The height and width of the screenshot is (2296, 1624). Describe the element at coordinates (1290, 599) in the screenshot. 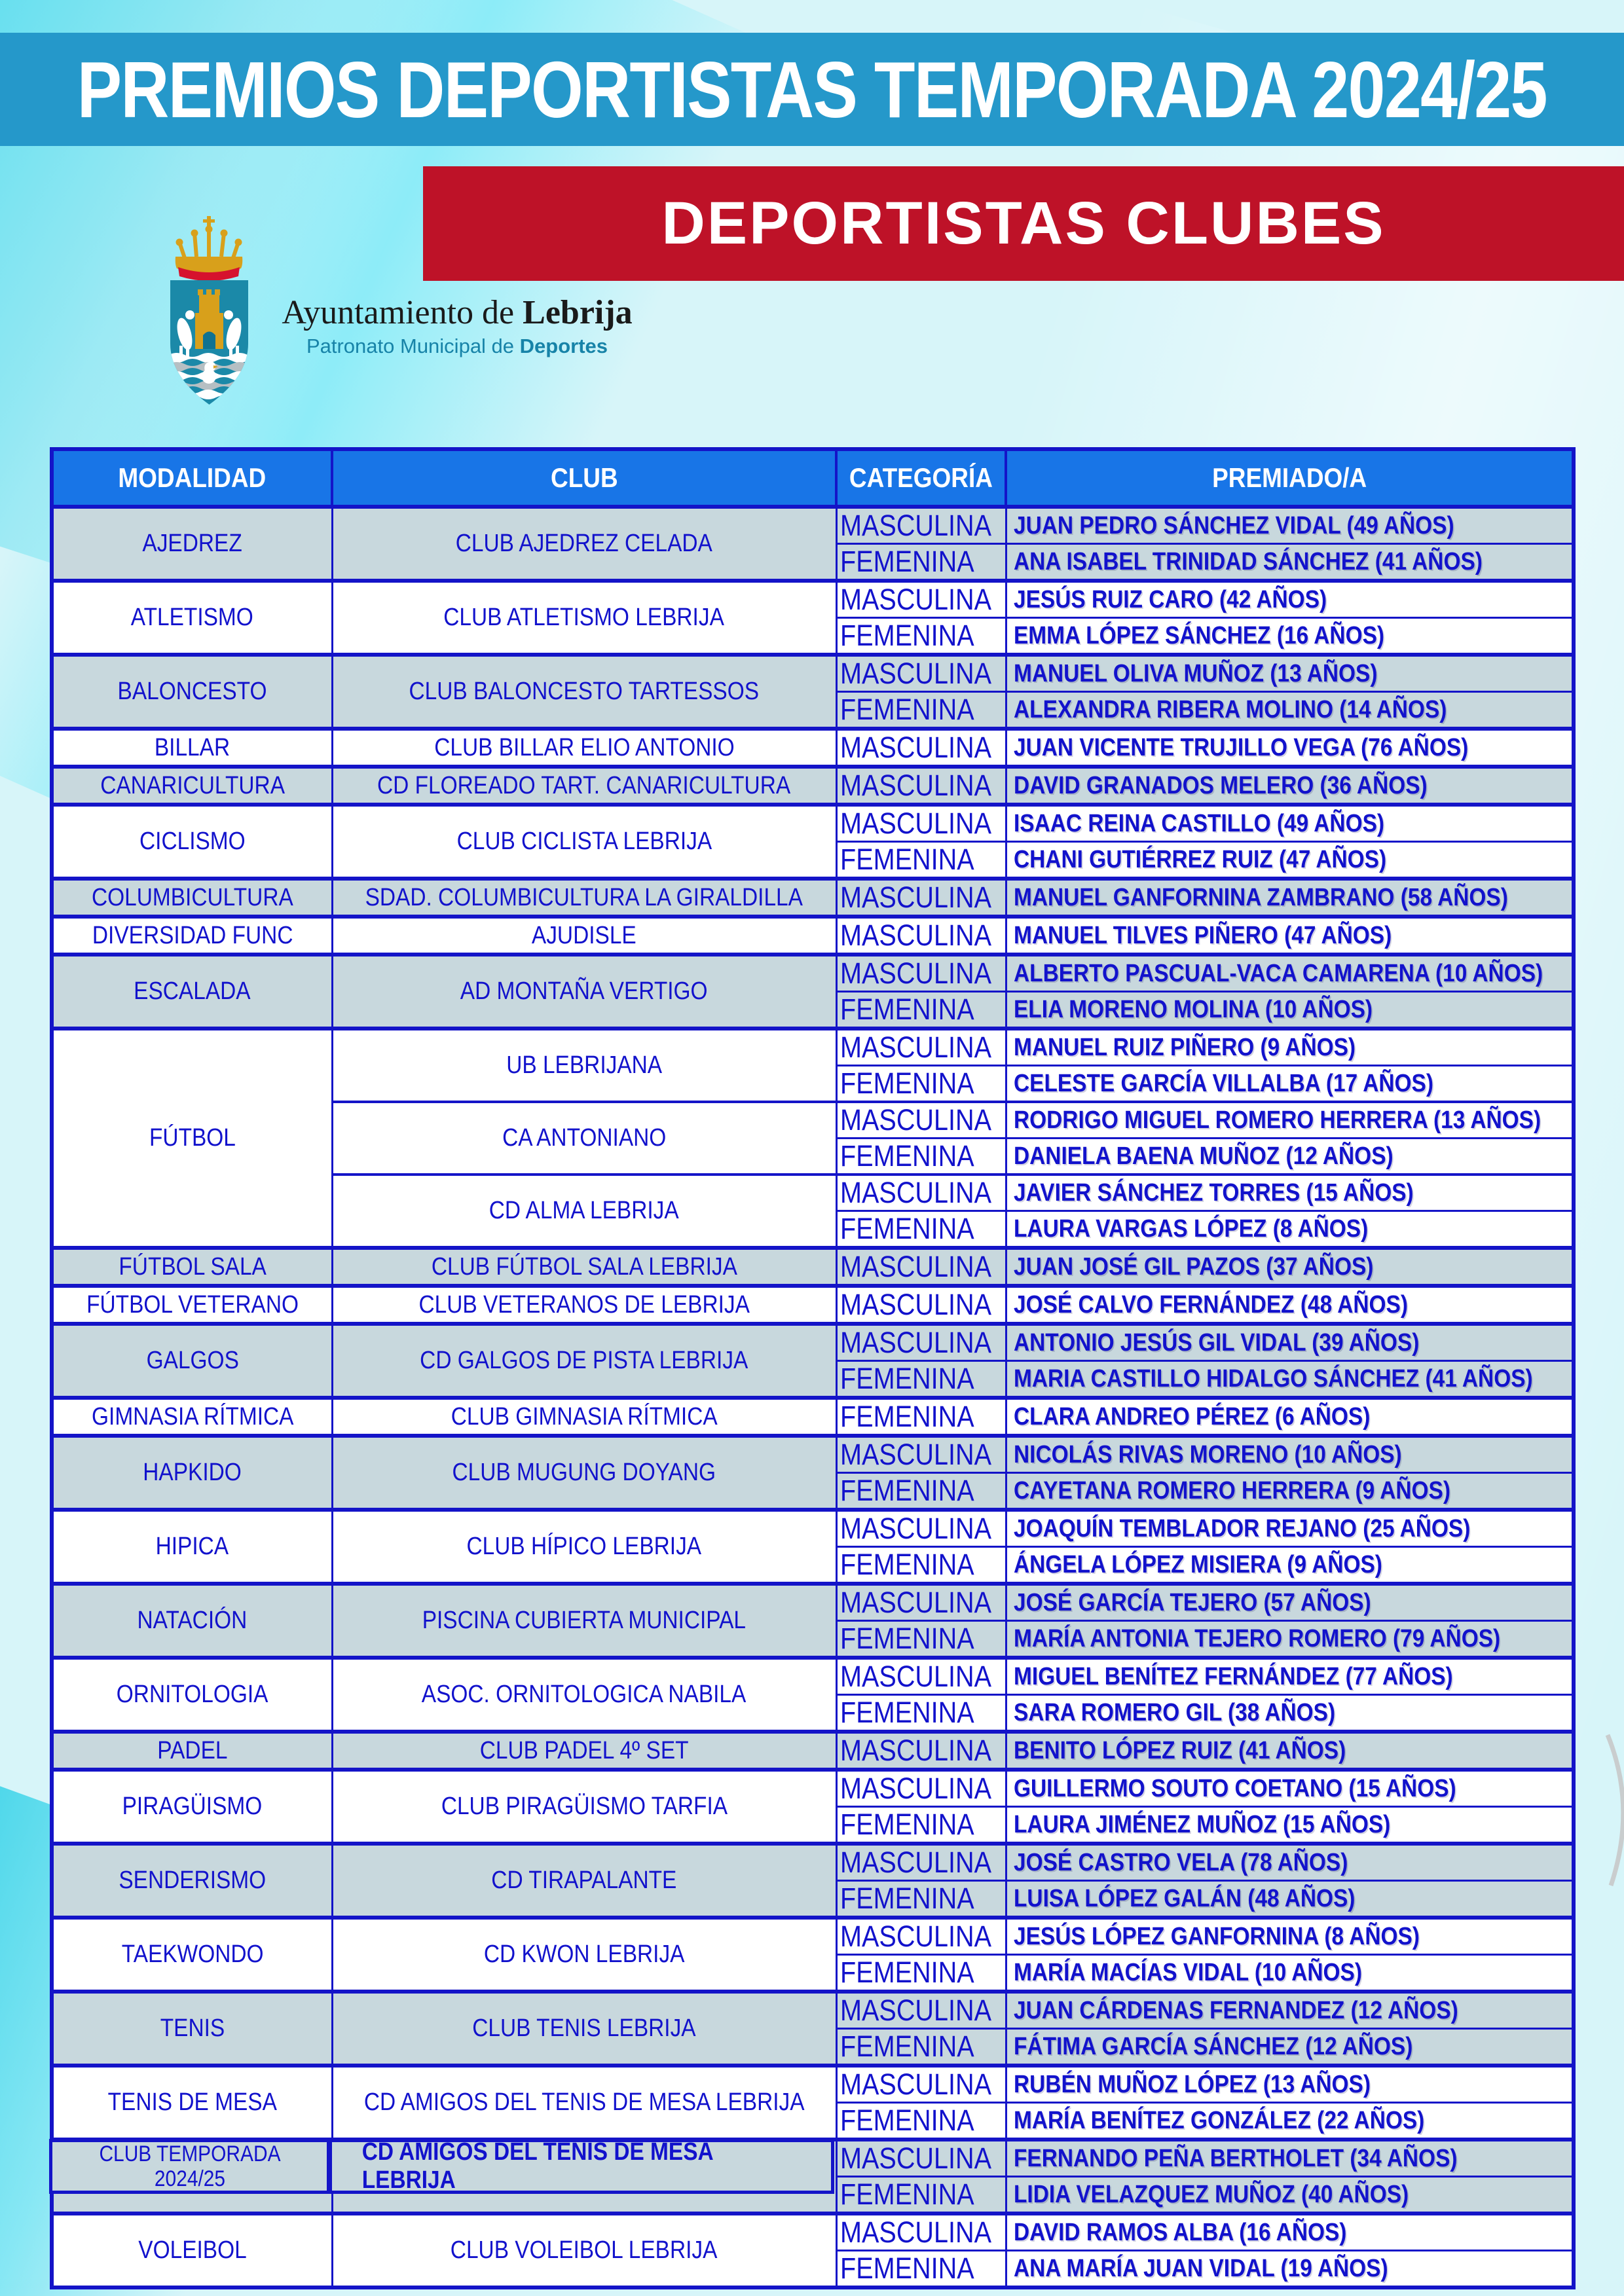

I see `premiado-cell: JESÚS RUIZ CARO (42 AÑOS)` at that location.